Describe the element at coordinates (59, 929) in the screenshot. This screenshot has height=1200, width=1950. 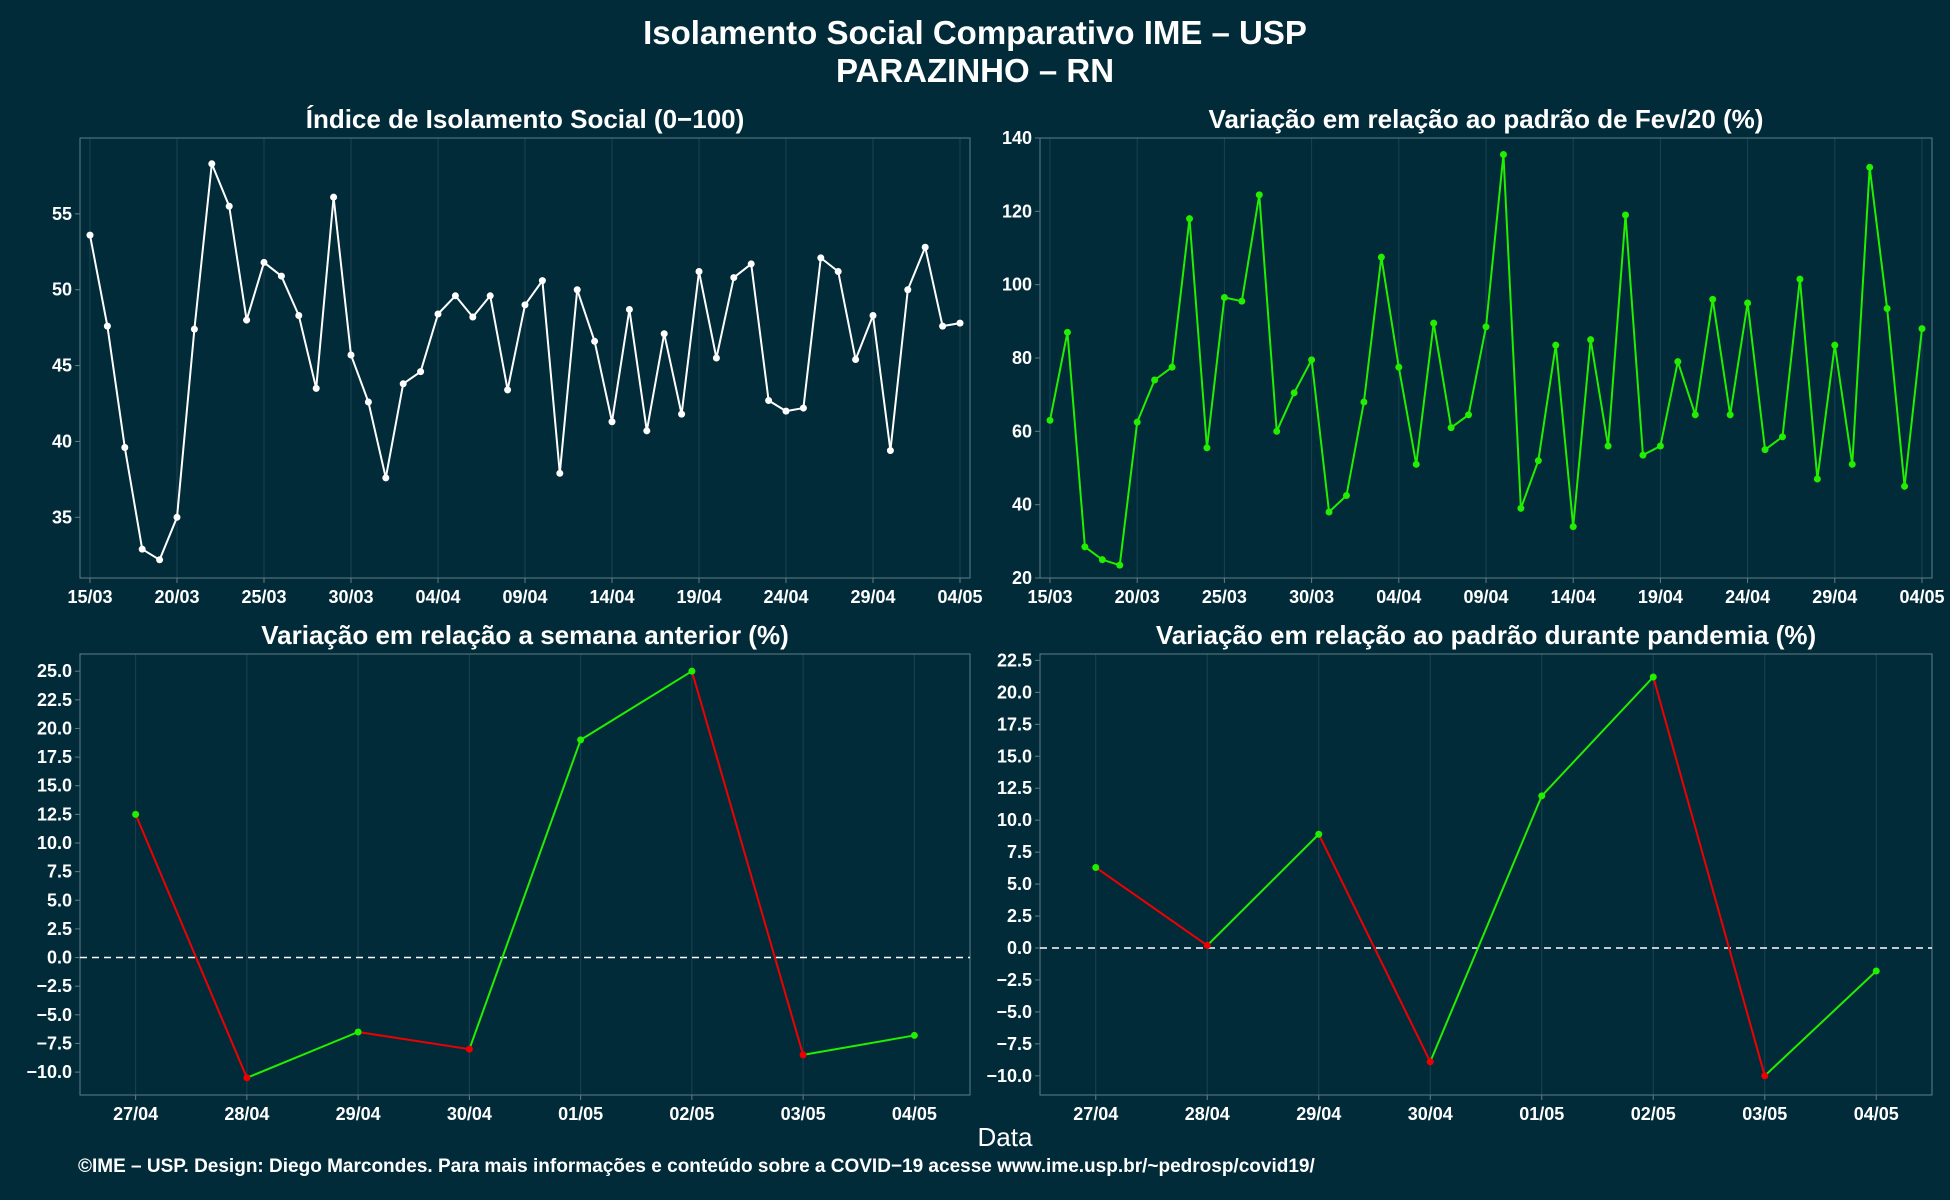
I see `y-tick-label: 2.5` at that location.